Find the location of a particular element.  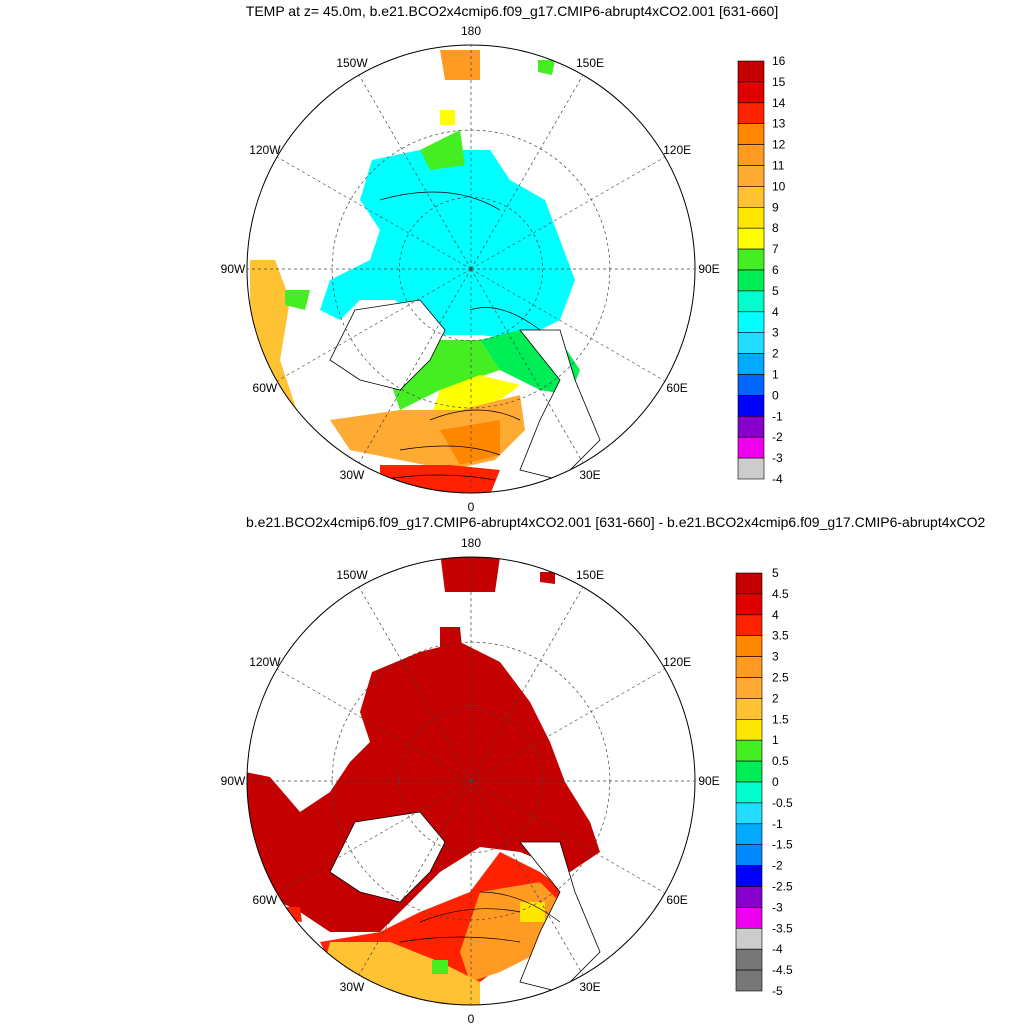

colorbar-label: -2.5 is located at coordinates (782, 887).